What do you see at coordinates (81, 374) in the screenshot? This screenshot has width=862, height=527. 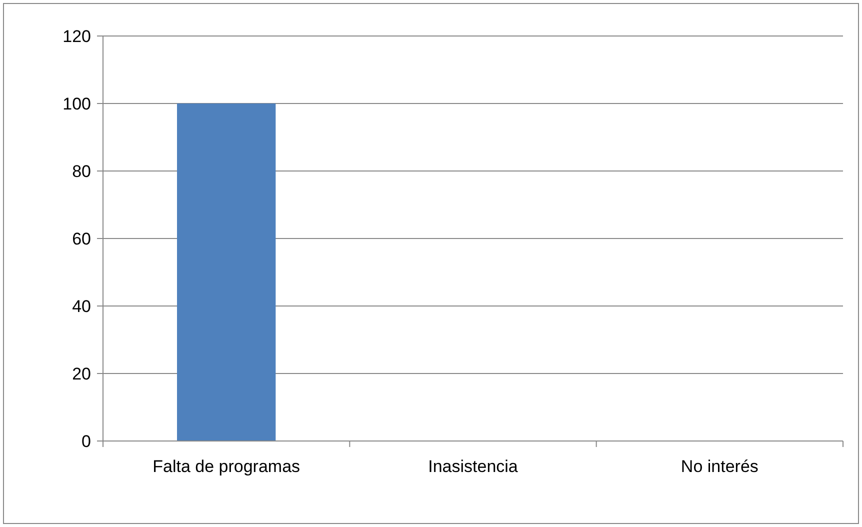 I see `y-tick-label: 20` at bounding box center [81, 374].